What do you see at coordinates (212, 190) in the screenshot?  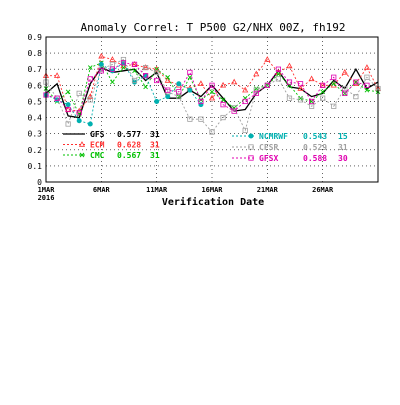 I see `x-tick-label: 16MAR` at bounding box center [212, 190].